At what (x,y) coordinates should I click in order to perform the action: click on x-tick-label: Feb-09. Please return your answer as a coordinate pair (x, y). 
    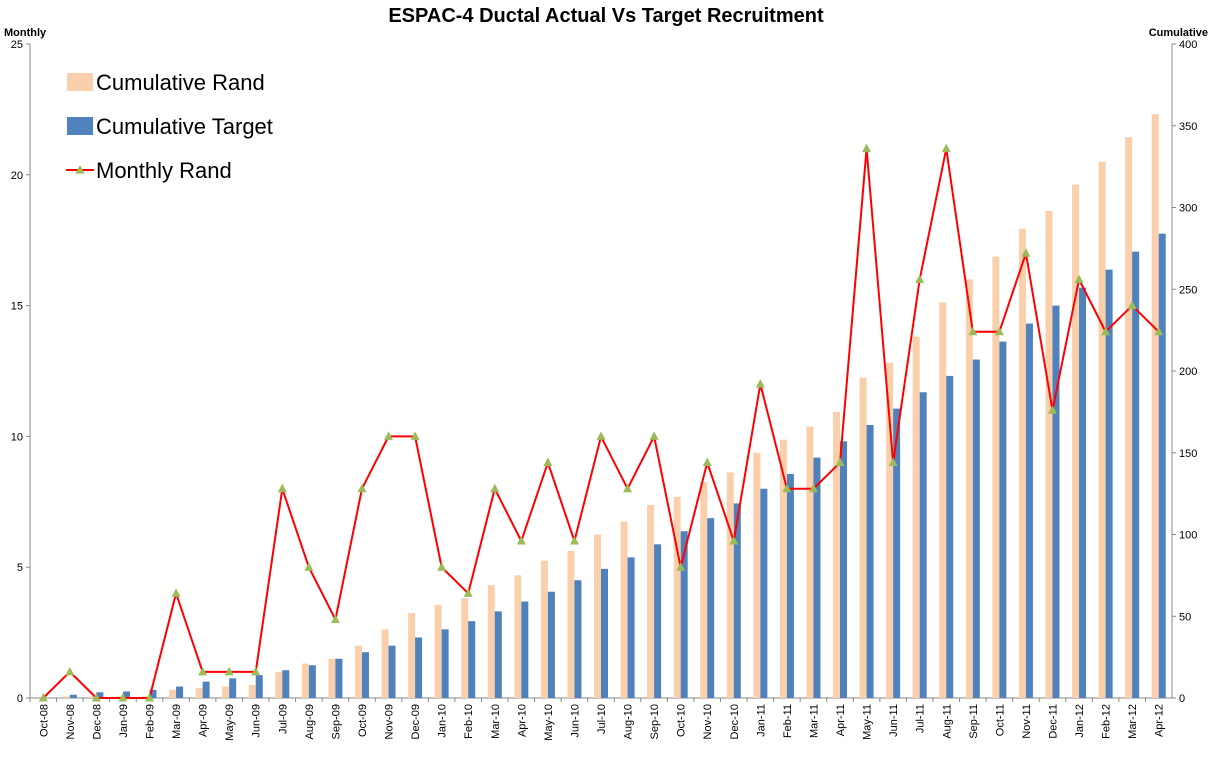
    Looking at the image, I should click on (151, 721).